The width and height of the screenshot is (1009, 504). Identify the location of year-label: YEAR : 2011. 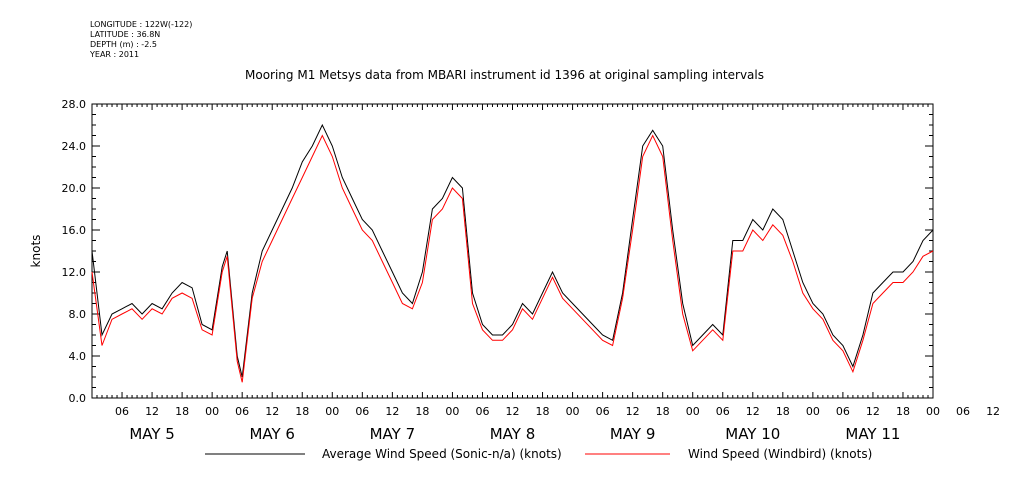
(115, 54).